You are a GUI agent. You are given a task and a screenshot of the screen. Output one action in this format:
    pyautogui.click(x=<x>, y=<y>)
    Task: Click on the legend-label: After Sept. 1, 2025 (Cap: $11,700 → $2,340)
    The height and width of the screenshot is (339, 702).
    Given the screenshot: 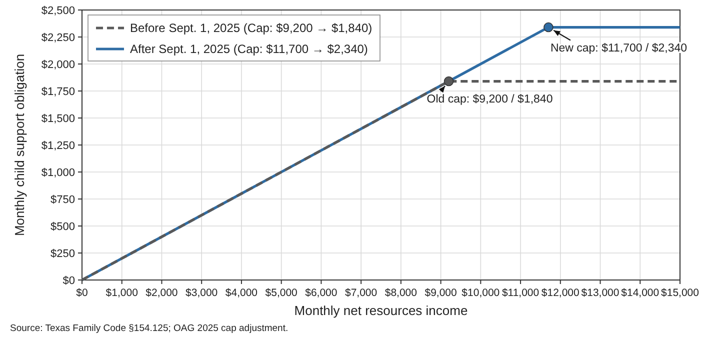 What is the action you would take?
    pyautogui.click(x=249, y=49)
    